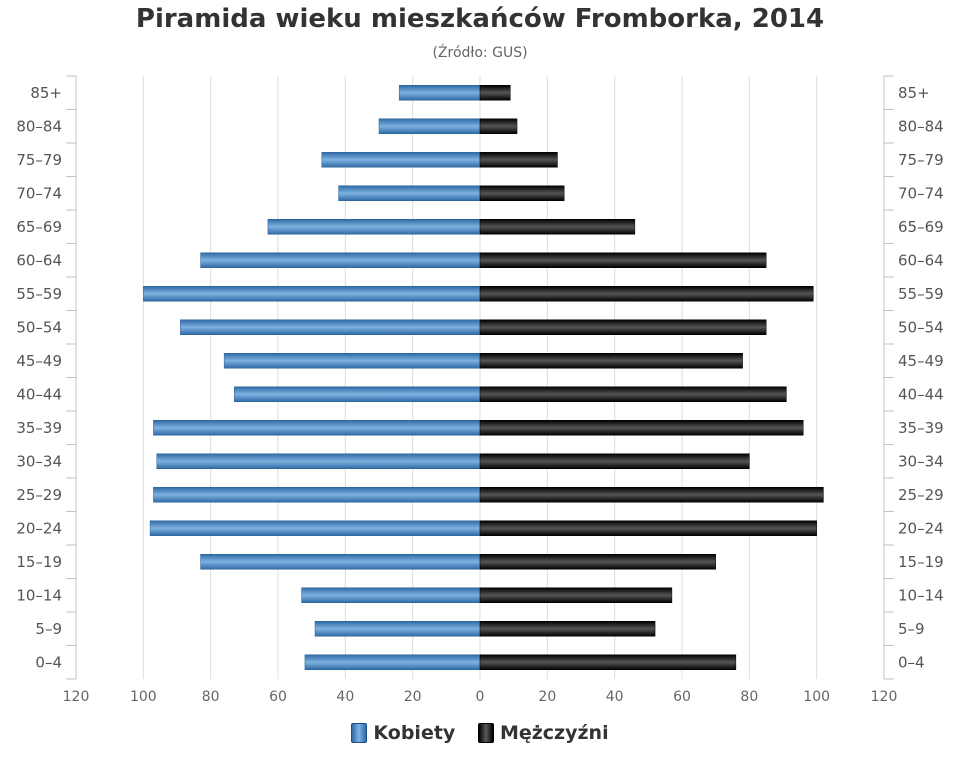 The image size is (960, 768). I want to click on y-tick-label-right: 10–14, so click(921, 595).